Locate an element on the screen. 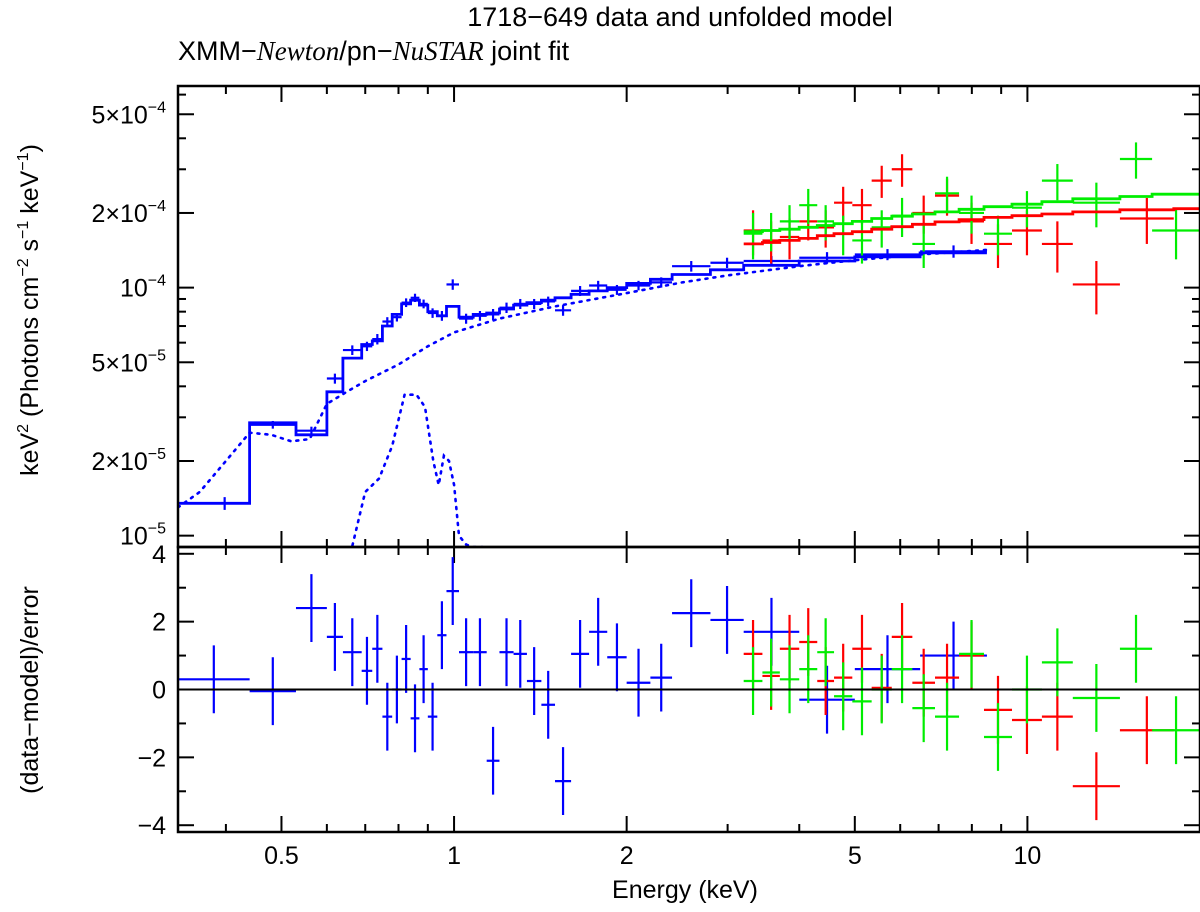 The width and height of the screenshot is (1200, 912). residual-y-tick-label: 0 is located at coordinates (159, 691).